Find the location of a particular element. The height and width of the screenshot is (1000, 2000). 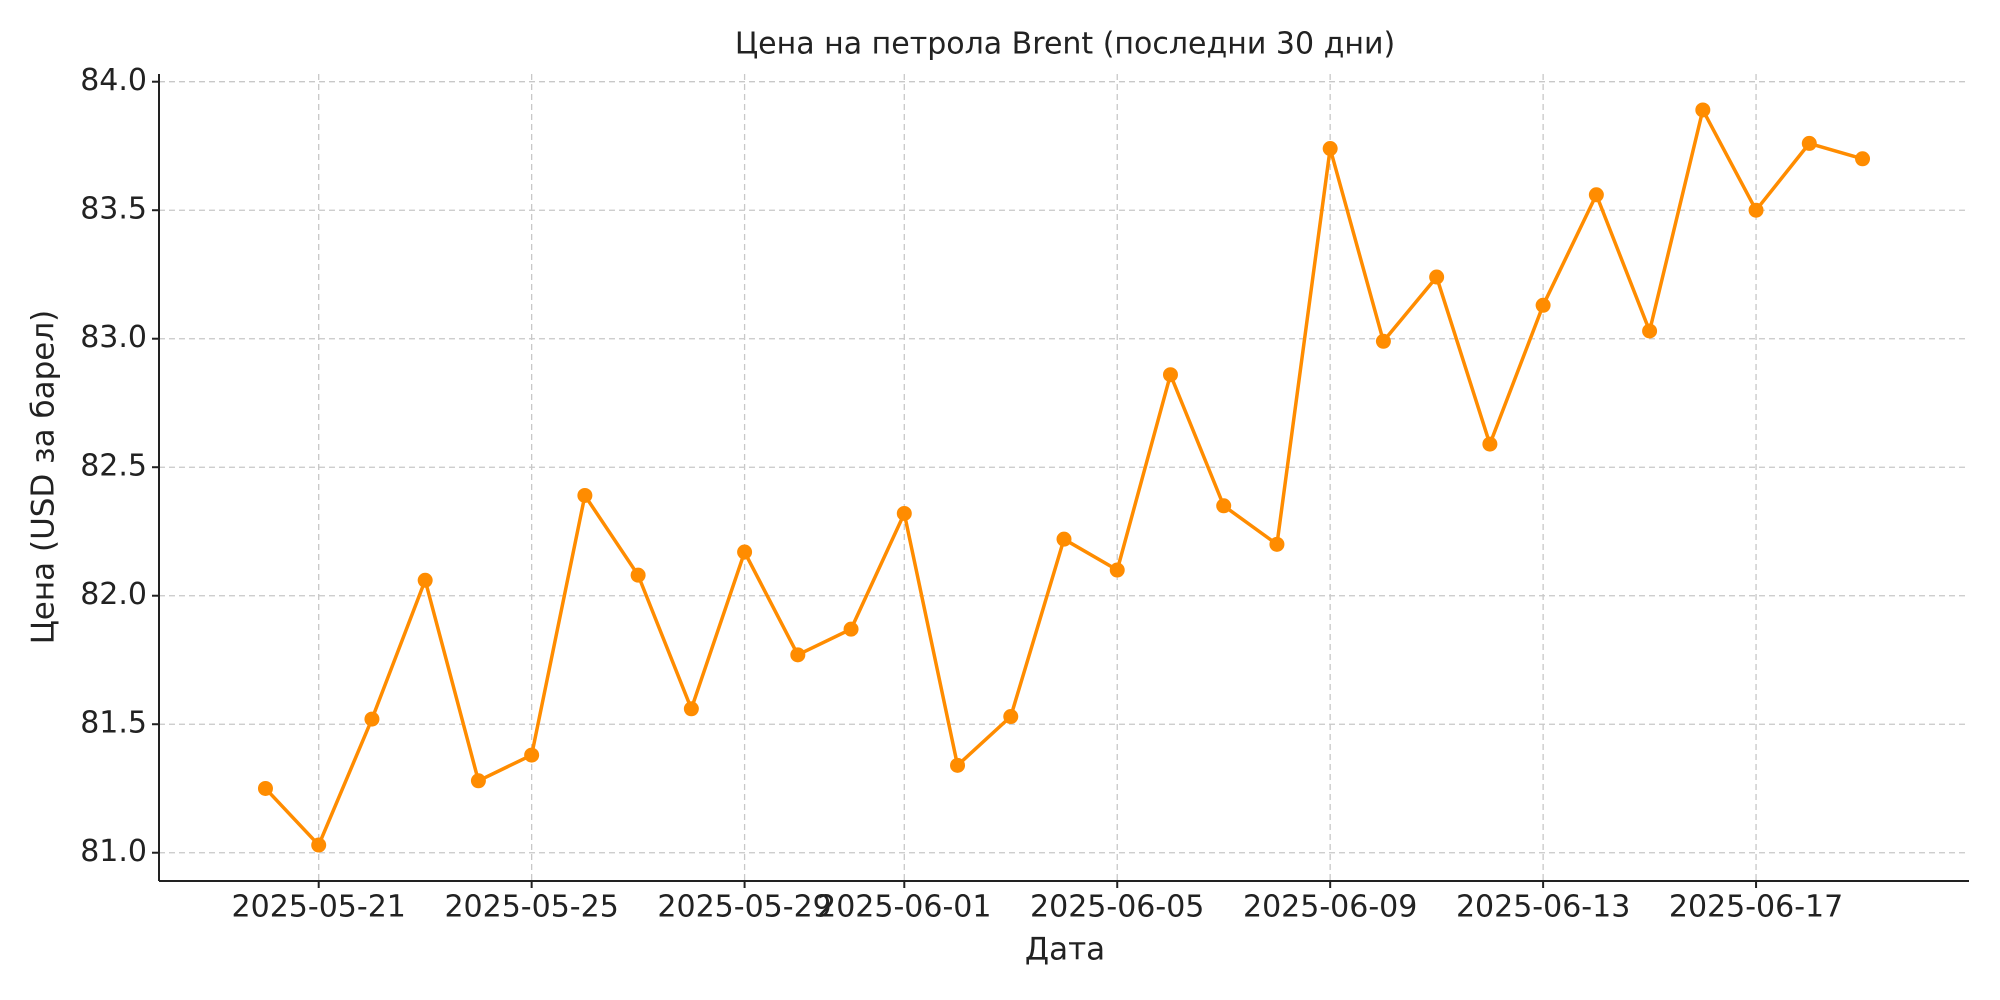

x-tick-label: 2025-06-17 is located at coordinates (1756, 907).